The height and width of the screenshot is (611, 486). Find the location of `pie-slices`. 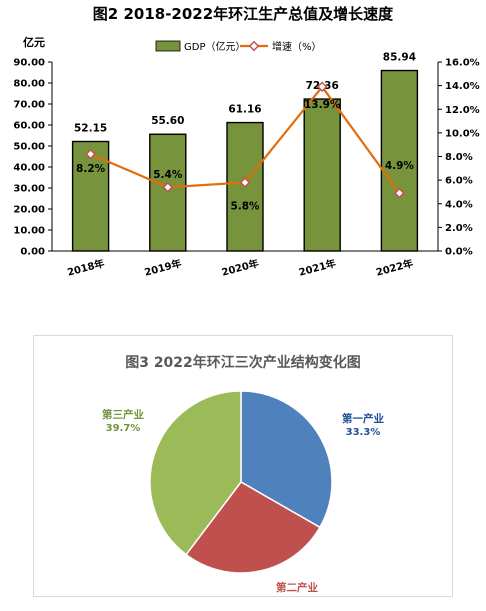

pie-slices is located at coordinates (241, 482).